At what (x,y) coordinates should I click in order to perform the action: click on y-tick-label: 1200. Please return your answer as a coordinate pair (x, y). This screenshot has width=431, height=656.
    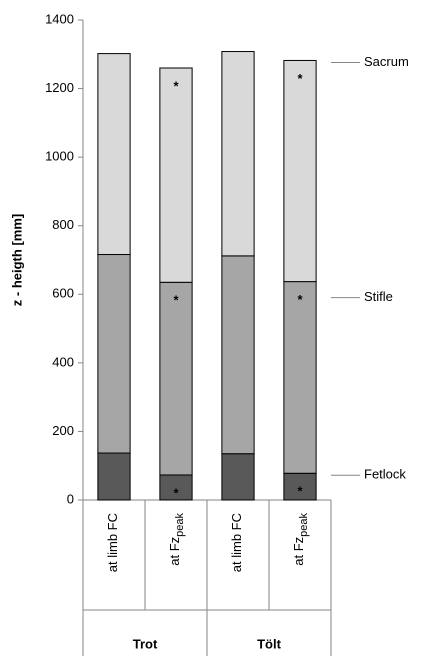
    Looking at the image, I should click on (59, 87).